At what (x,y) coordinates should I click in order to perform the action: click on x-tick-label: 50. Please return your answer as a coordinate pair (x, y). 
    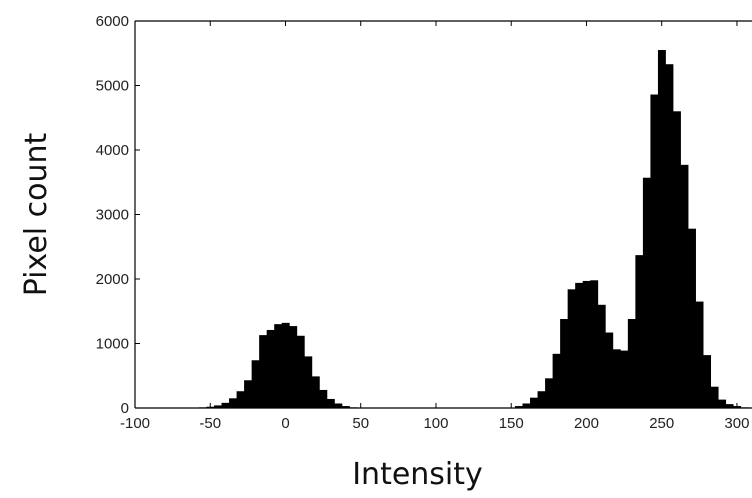
    Looking at the image, I should click on (360, 423).